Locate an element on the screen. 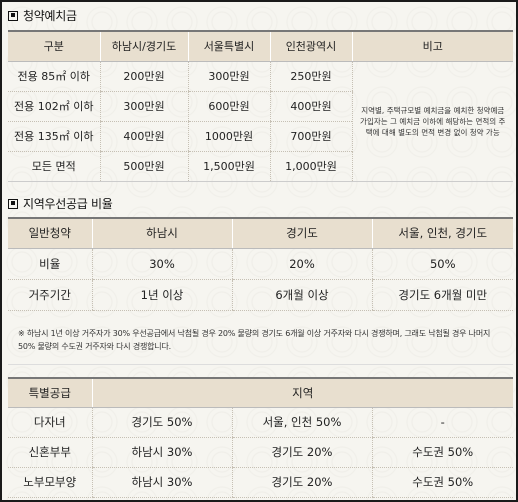 The width and height of the screenshot is (518, 502). section-title-text: 청약예치금 is located at coordinates (50, 16).